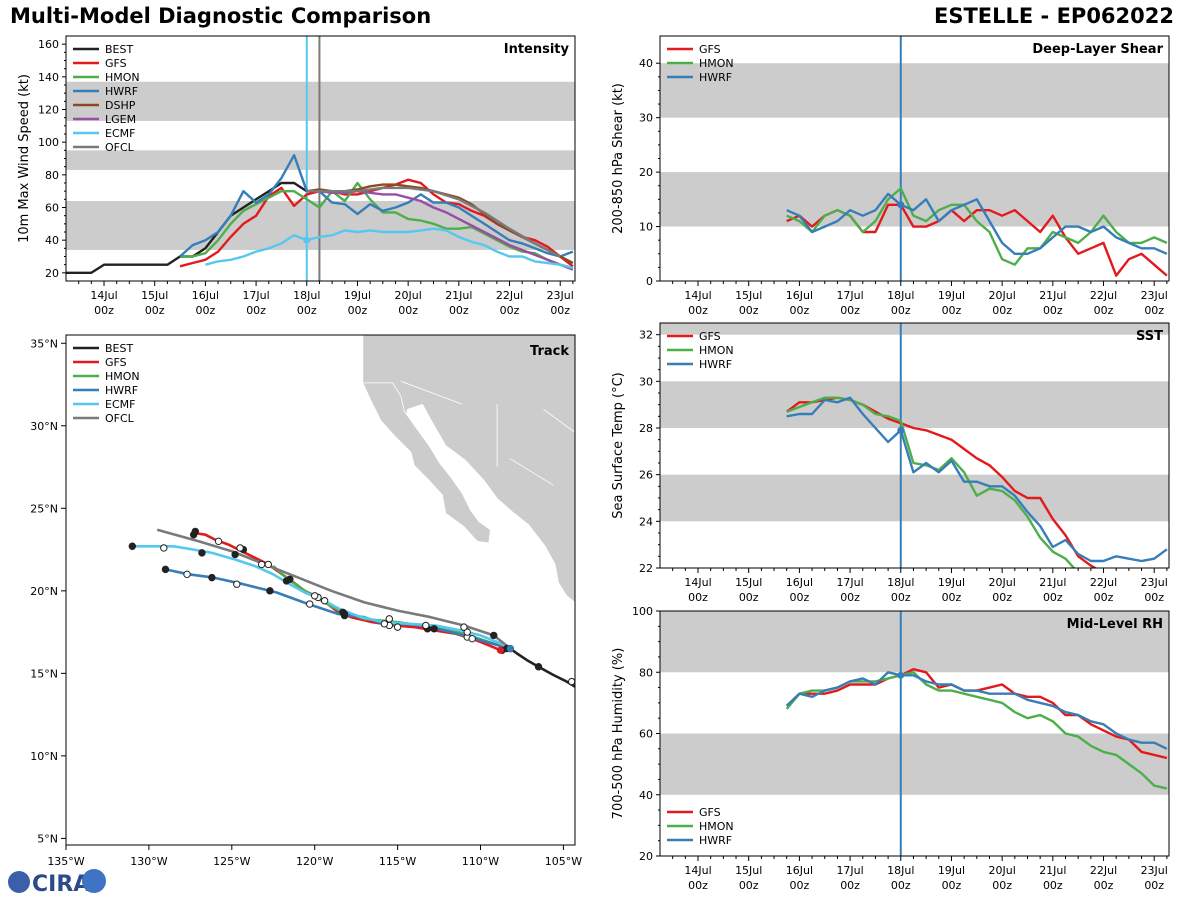  I want to click on sst-ytick-label: 32, so click(646, 335).